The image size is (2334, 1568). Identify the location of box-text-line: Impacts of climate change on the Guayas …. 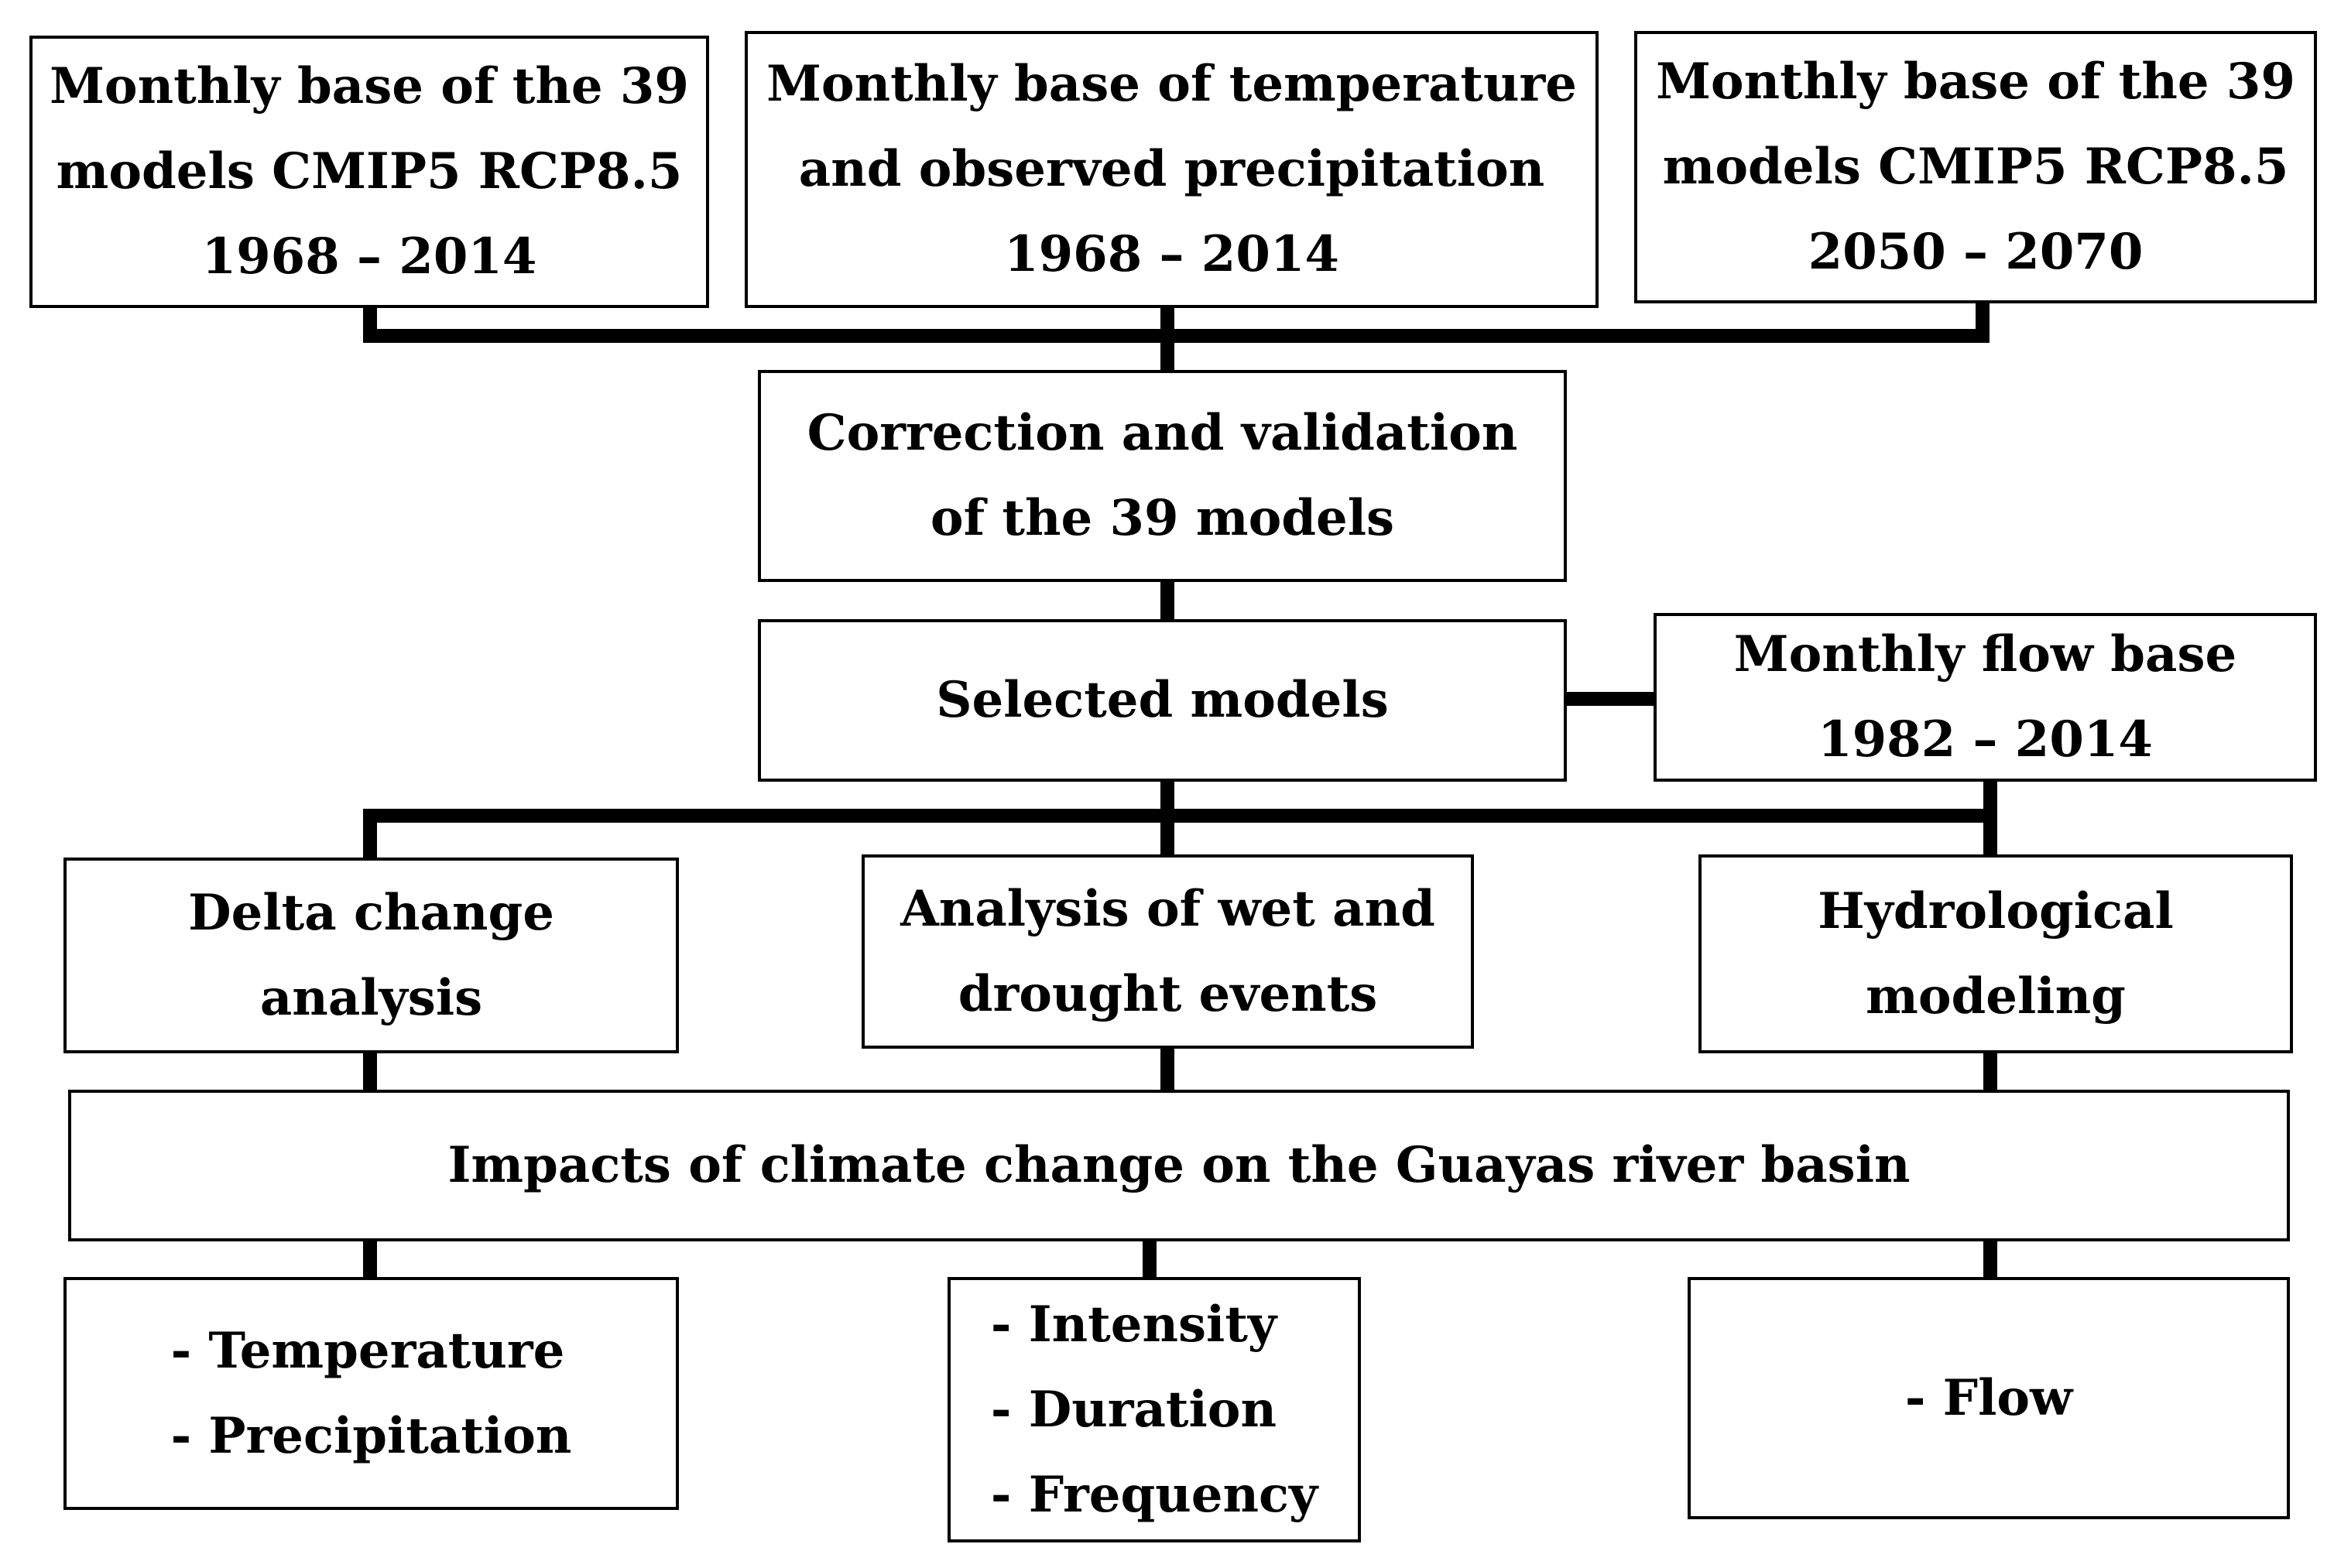
(1179, 1165).